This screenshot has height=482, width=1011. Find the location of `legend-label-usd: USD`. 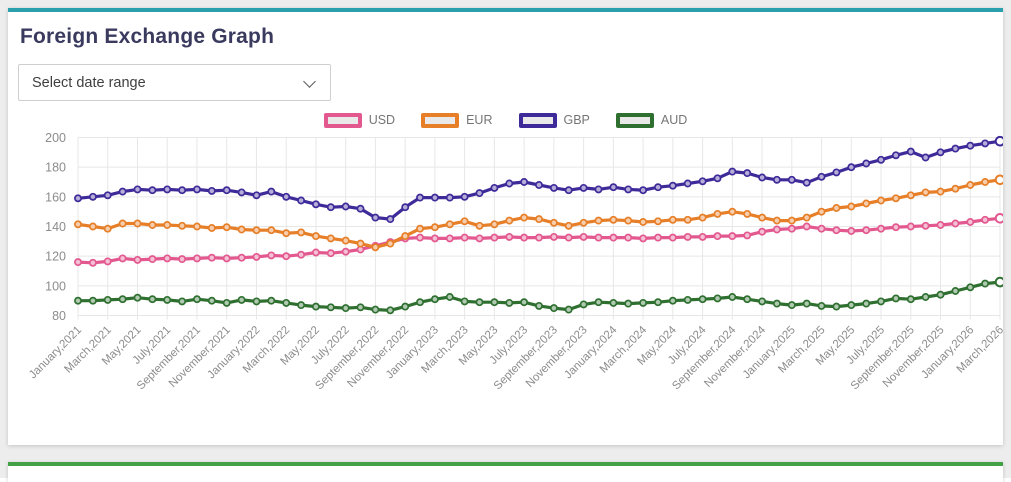

legend-label-usd: USD is located at coordinates (382, 120).